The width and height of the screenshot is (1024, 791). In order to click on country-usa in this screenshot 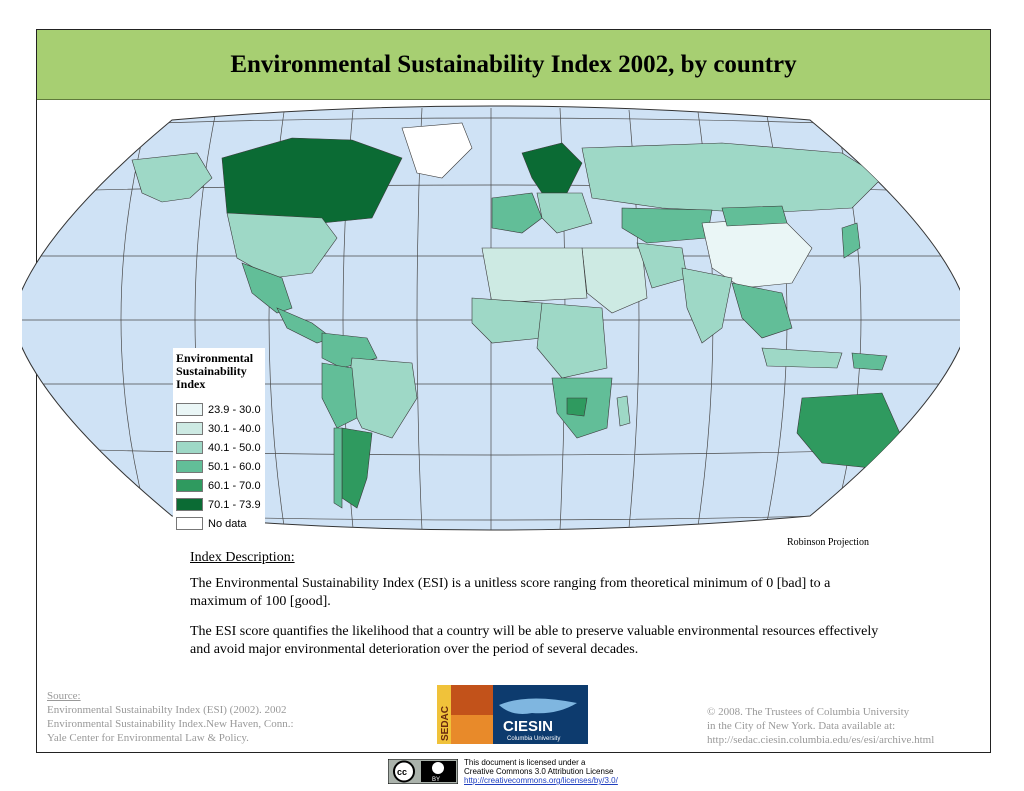, I will do `click(282, 245)`.